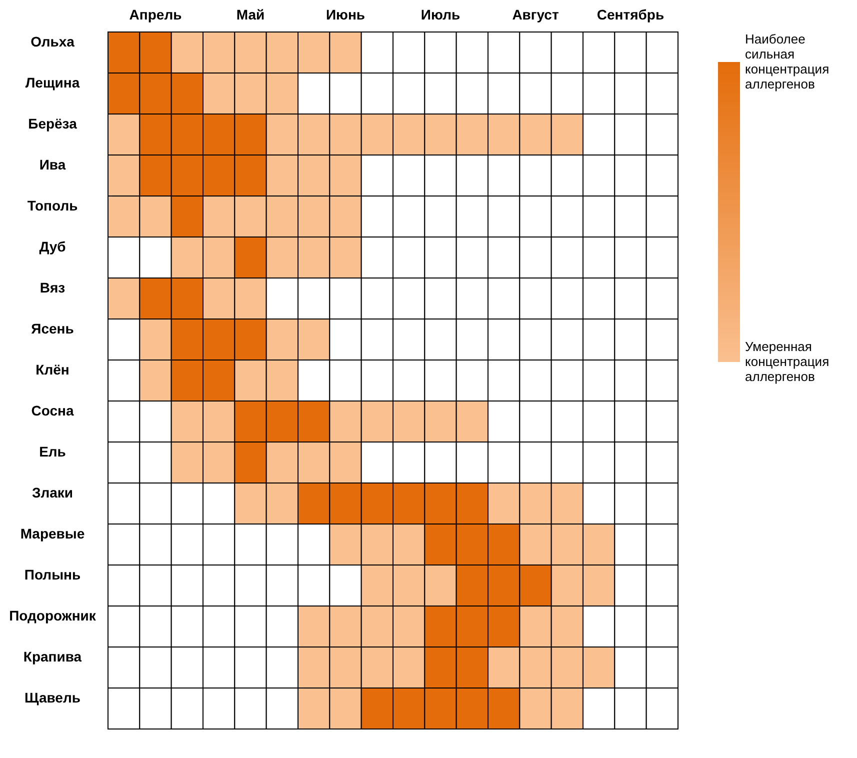  What do you see at coordinates (52, 574) in the screenshot?
I see `y-tick-label: Полынь` at bounding box center [52, 574].